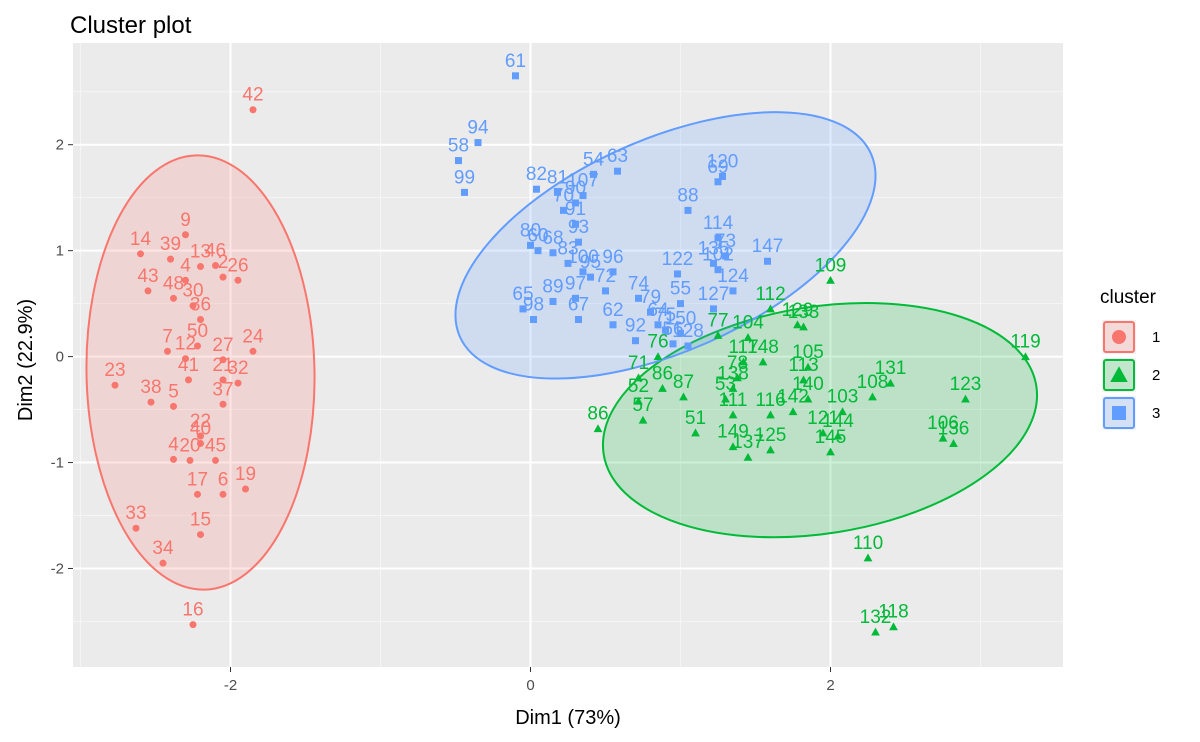  What do you see at coordinates (1156, 337) in the screenshot?
I see `legend-label-1: 1` at bounding box center [1156, 337].